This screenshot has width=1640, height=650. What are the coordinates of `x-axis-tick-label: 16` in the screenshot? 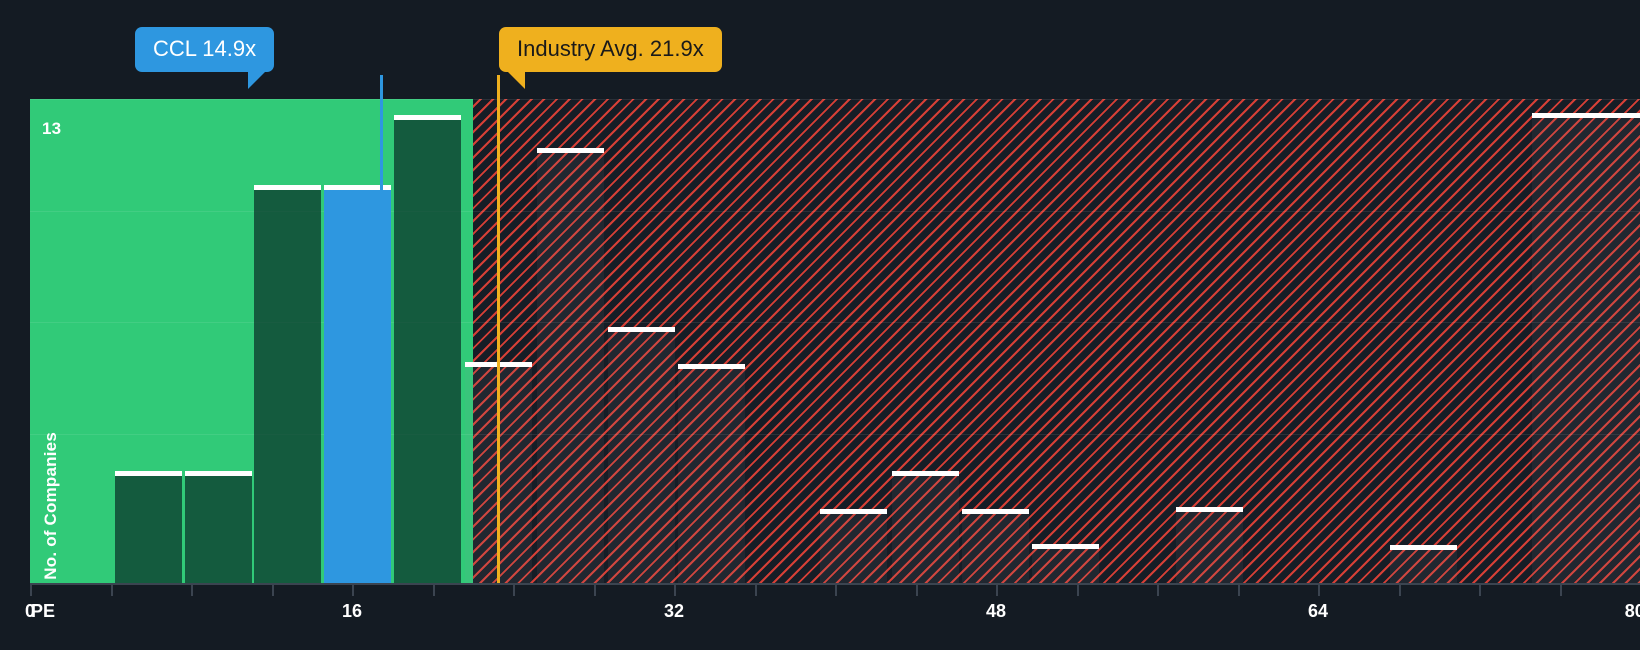 It's located at (352, 611).